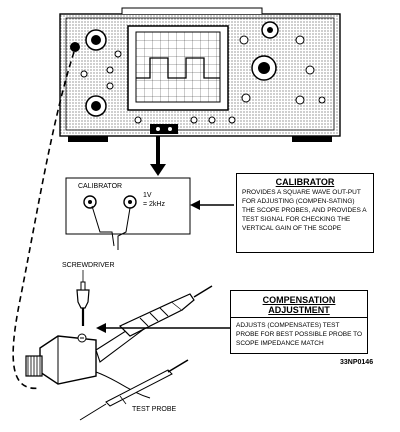 This screenshot has width=400, height=432. What do you see at coordinates (119, 342) in the screenshot?
I see `test-probe` at bounding box center [119, 342].